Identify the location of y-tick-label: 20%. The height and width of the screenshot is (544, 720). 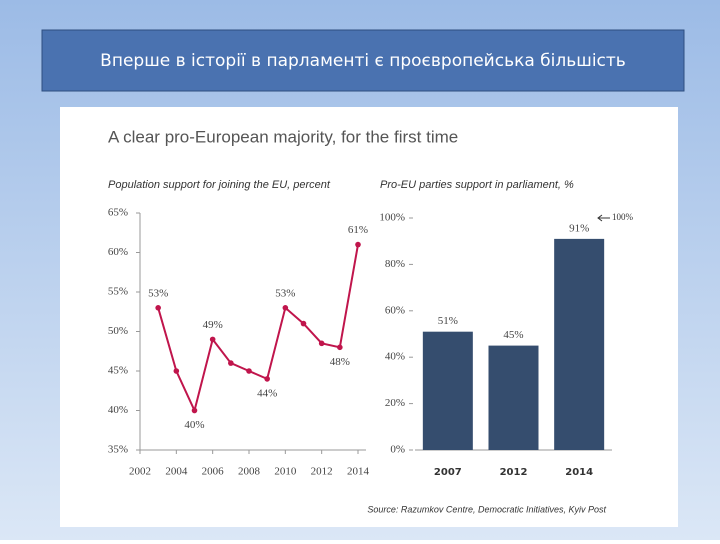
(395, 403).